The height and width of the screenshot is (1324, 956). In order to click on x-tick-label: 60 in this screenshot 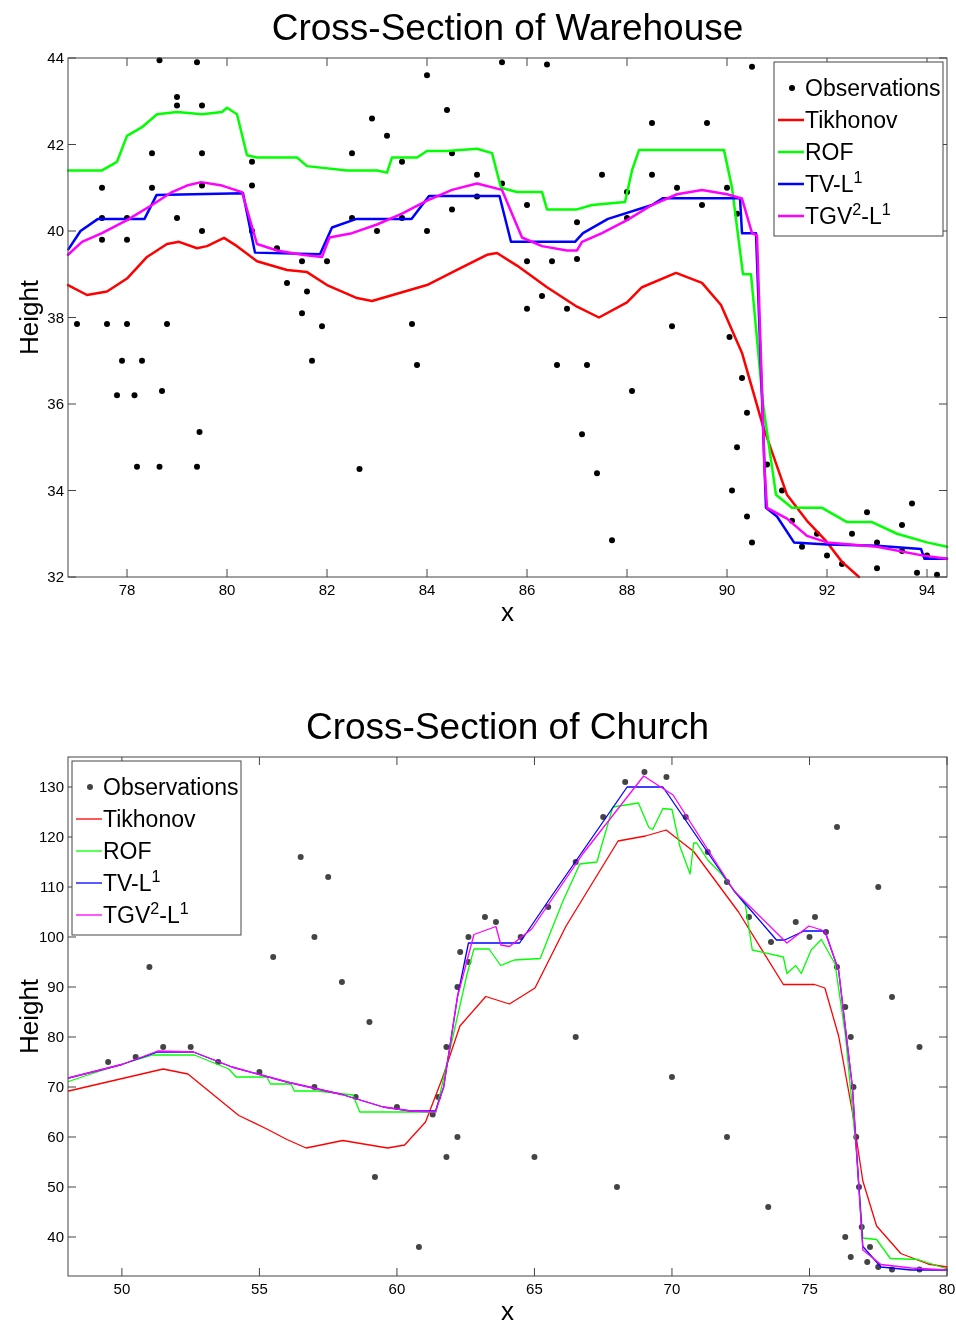, I will do `click(397, 1288)`.